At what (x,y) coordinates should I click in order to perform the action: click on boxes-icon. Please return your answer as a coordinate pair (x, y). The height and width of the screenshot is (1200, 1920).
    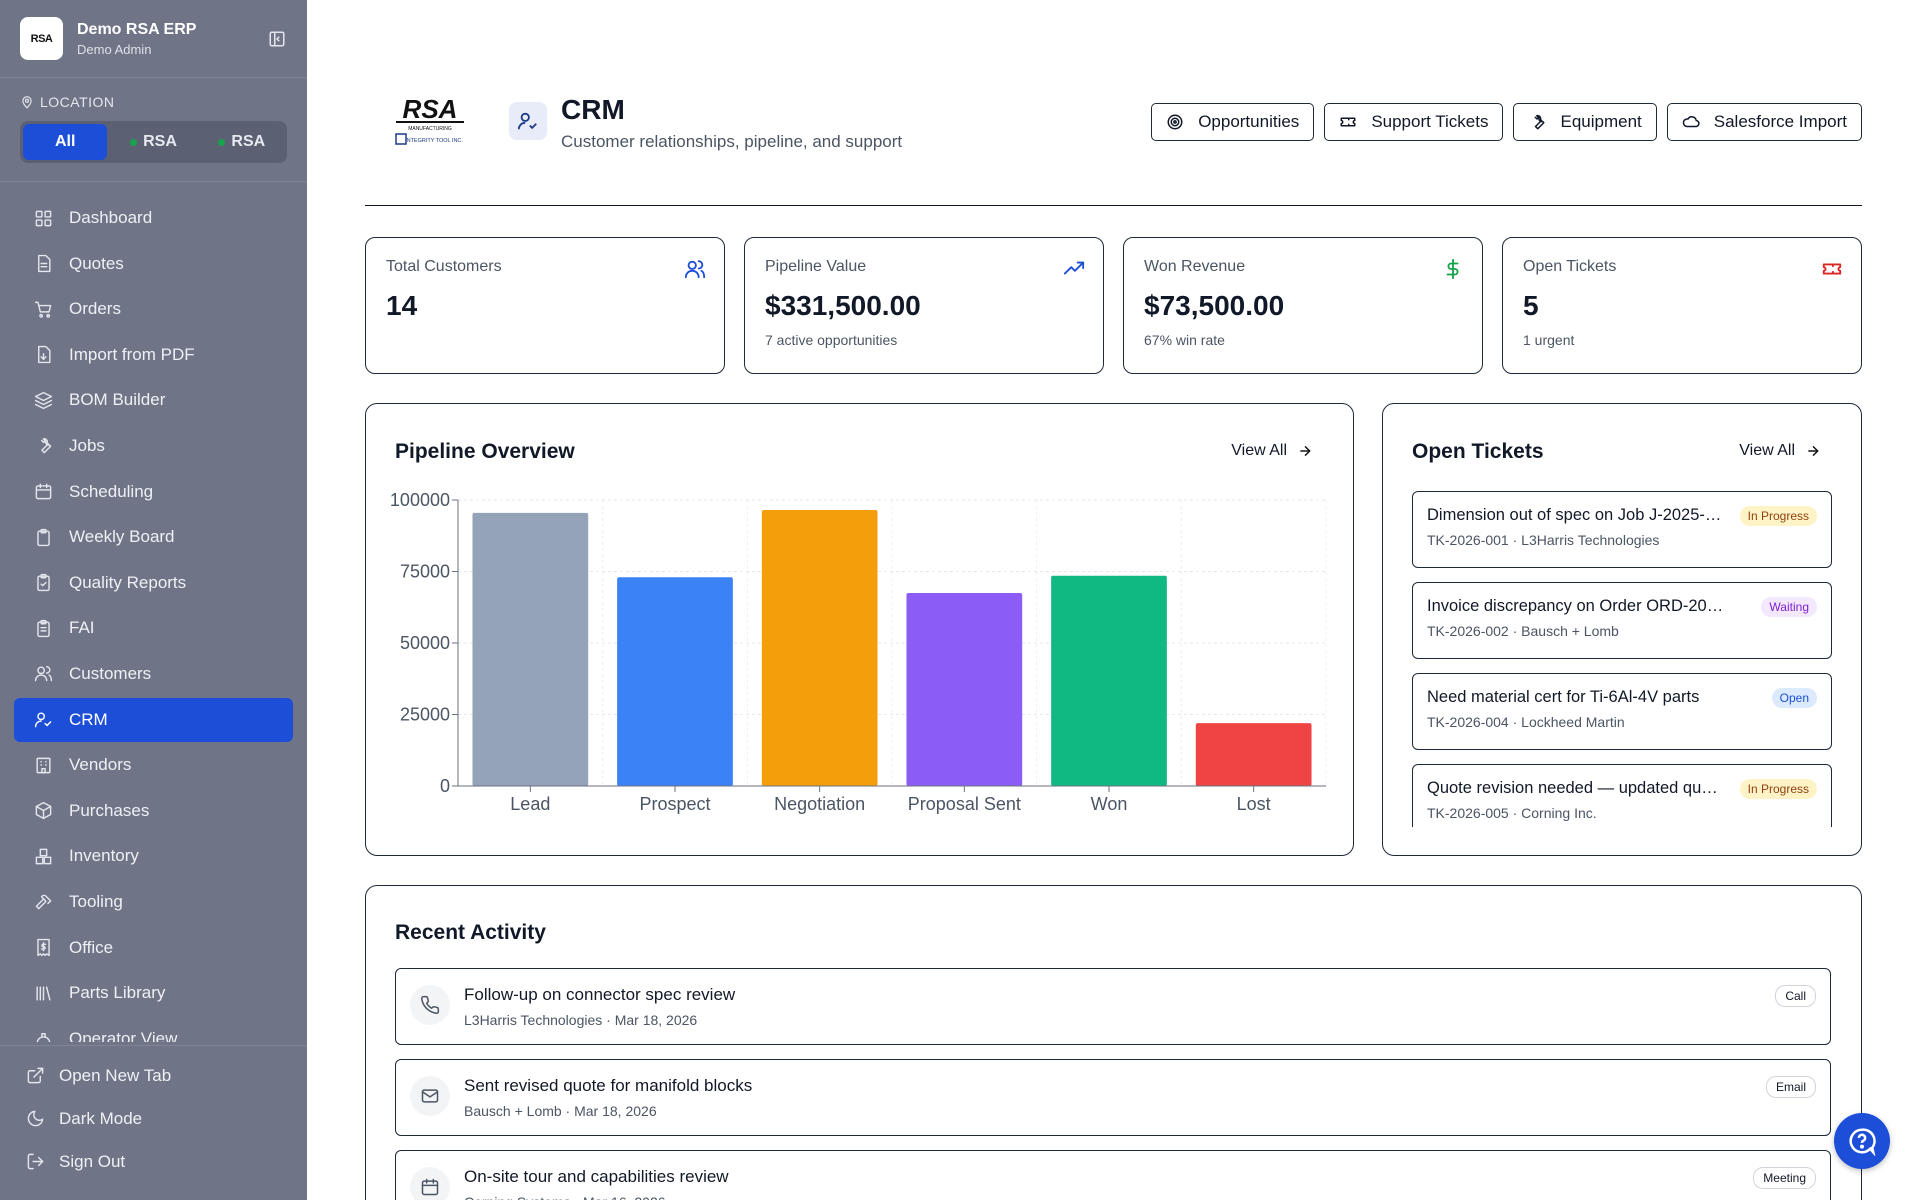
    Looking at the image, I should click on (43, 856).